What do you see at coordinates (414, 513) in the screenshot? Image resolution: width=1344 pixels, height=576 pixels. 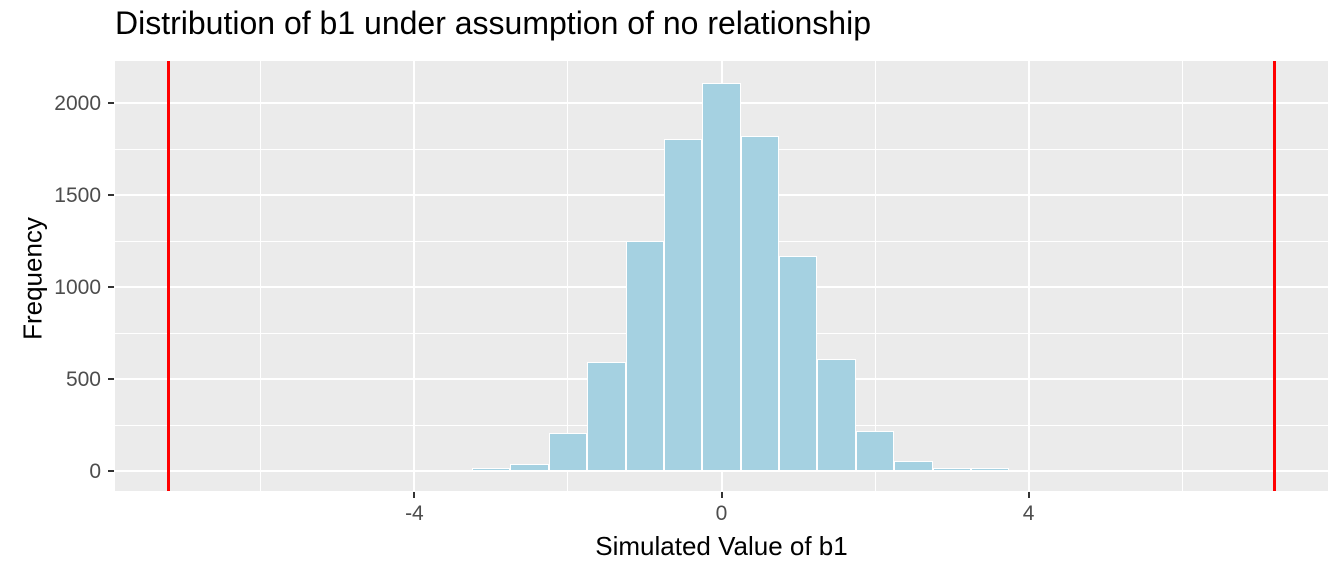 I see `x-tick-label: -4` at bounding box center [414, 513].